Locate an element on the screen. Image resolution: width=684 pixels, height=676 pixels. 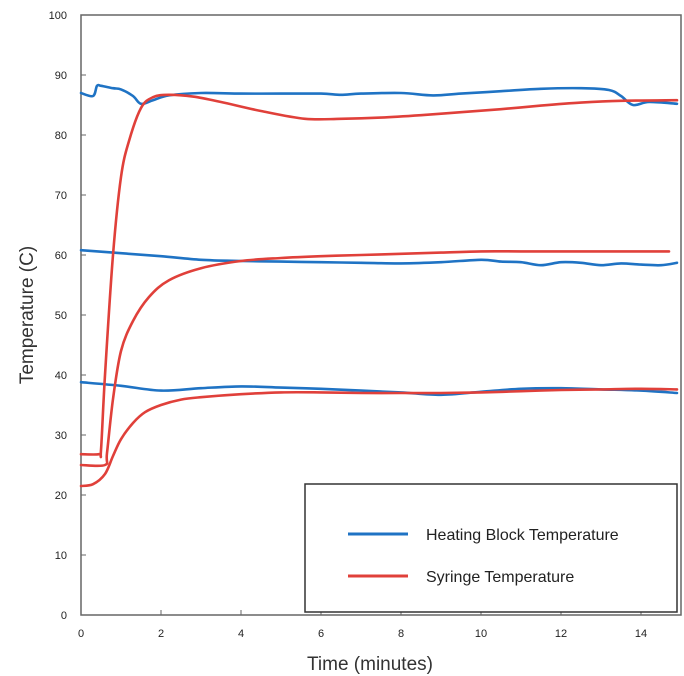
y-tick-label: 80 is located at coordinates (61, 136).